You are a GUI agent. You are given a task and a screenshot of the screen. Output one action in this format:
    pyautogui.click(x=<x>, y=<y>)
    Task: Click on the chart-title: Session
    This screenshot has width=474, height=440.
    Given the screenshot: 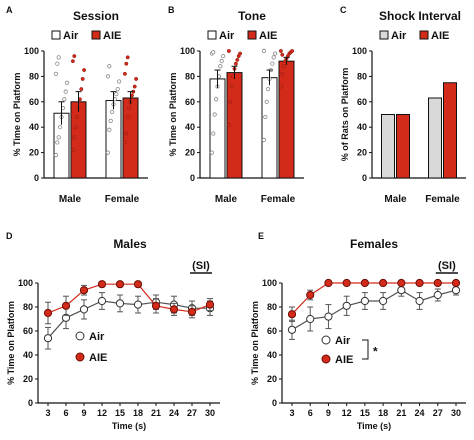 What is the action you would take?
    pyautogui.click(x=96, y=16)
    